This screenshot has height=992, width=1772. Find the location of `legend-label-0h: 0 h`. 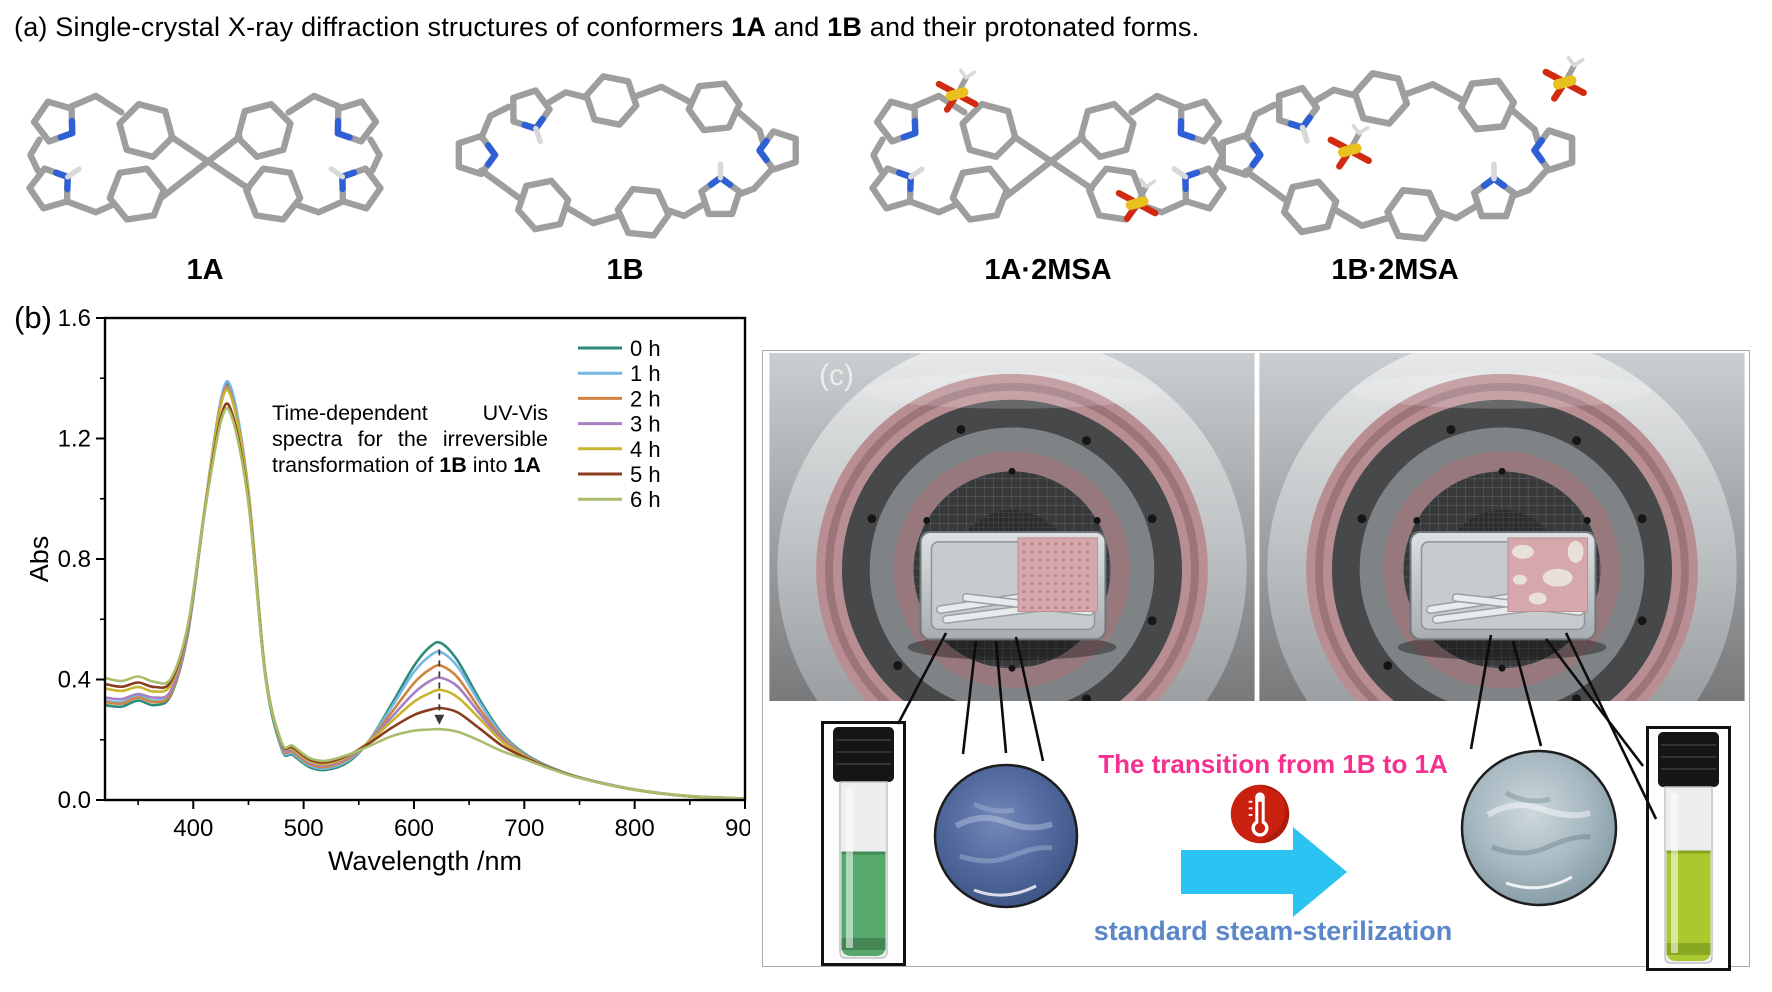

legend-label-0h: 0 h is located at coordinates (645, 348).